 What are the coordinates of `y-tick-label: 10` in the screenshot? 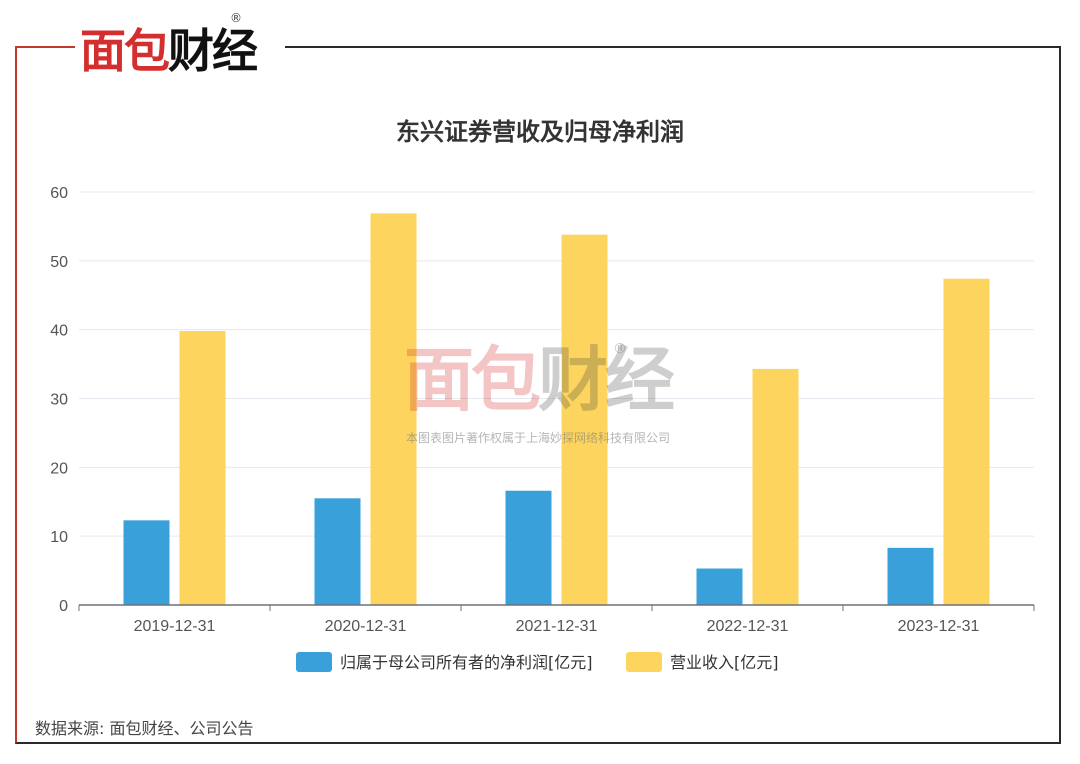 It's located at (59, 537).